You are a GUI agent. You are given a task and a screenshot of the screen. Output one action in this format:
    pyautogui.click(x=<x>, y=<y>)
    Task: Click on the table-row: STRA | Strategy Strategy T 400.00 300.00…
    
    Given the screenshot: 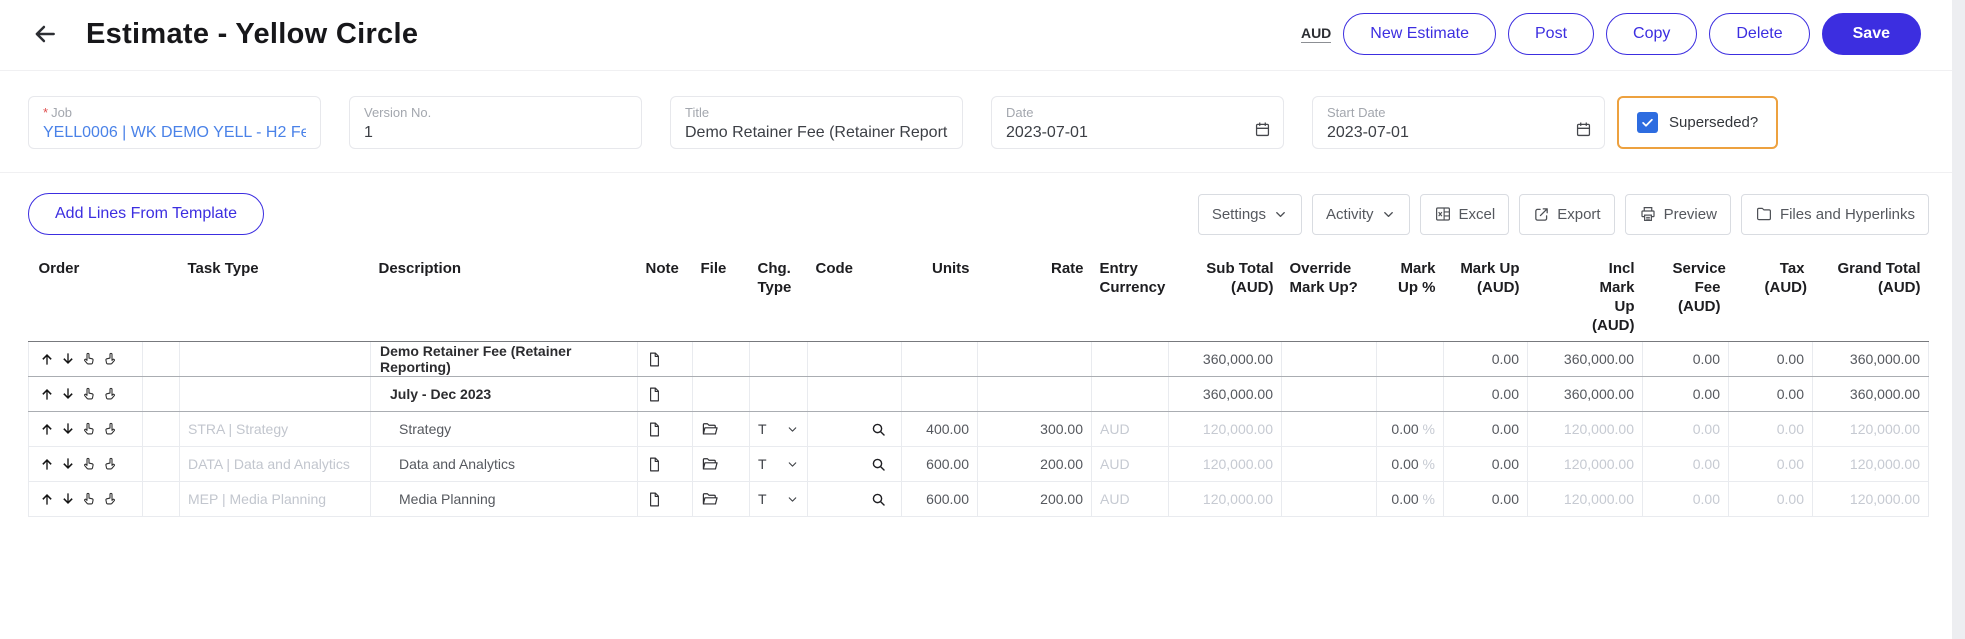 What is the action you would take?
    pyautogui.click(x=978, y=429)
    